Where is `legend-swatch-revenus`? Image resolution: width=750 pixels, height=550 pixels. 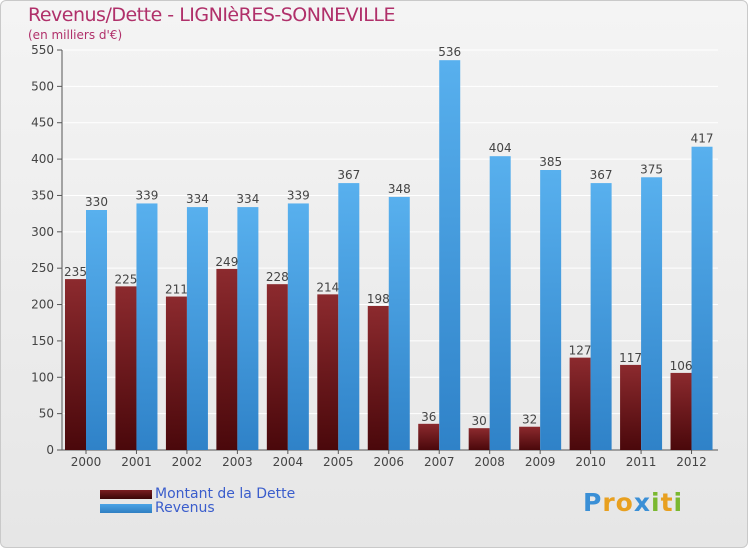 legend-swatch-revenus is located at coordinates (126, 508).